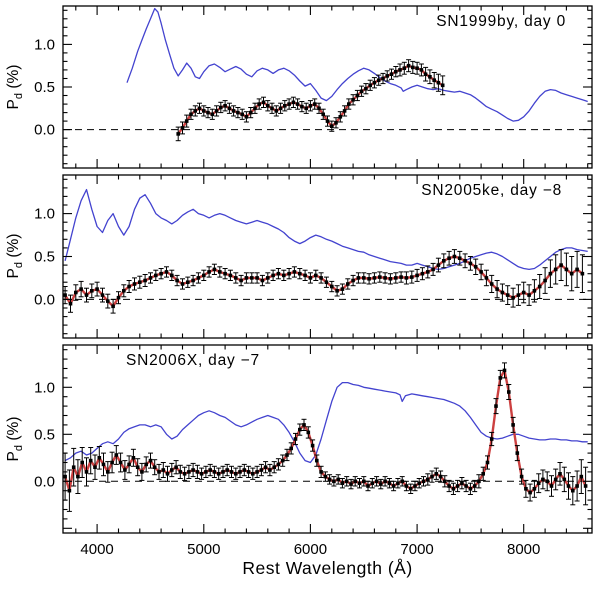 The image size is (600, 589). What do you see at coordinates (491, 190) in the screenshot?
I see `panel-title-sn2005ke: SN2005ke, day −8` at bounding box center [491, 190].